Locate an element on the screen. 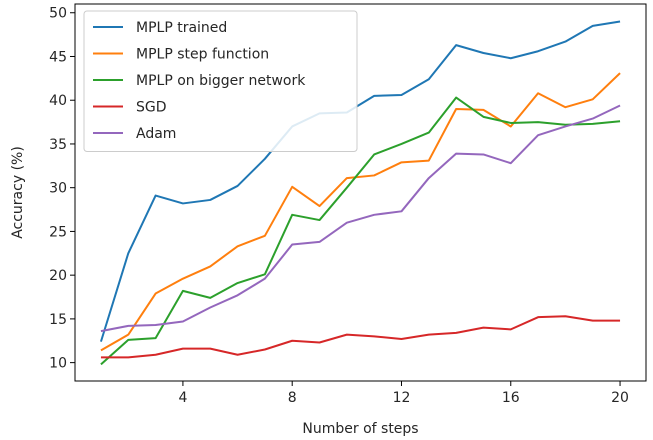  y-tick-label: 25 is located at coordinates (58, 232).